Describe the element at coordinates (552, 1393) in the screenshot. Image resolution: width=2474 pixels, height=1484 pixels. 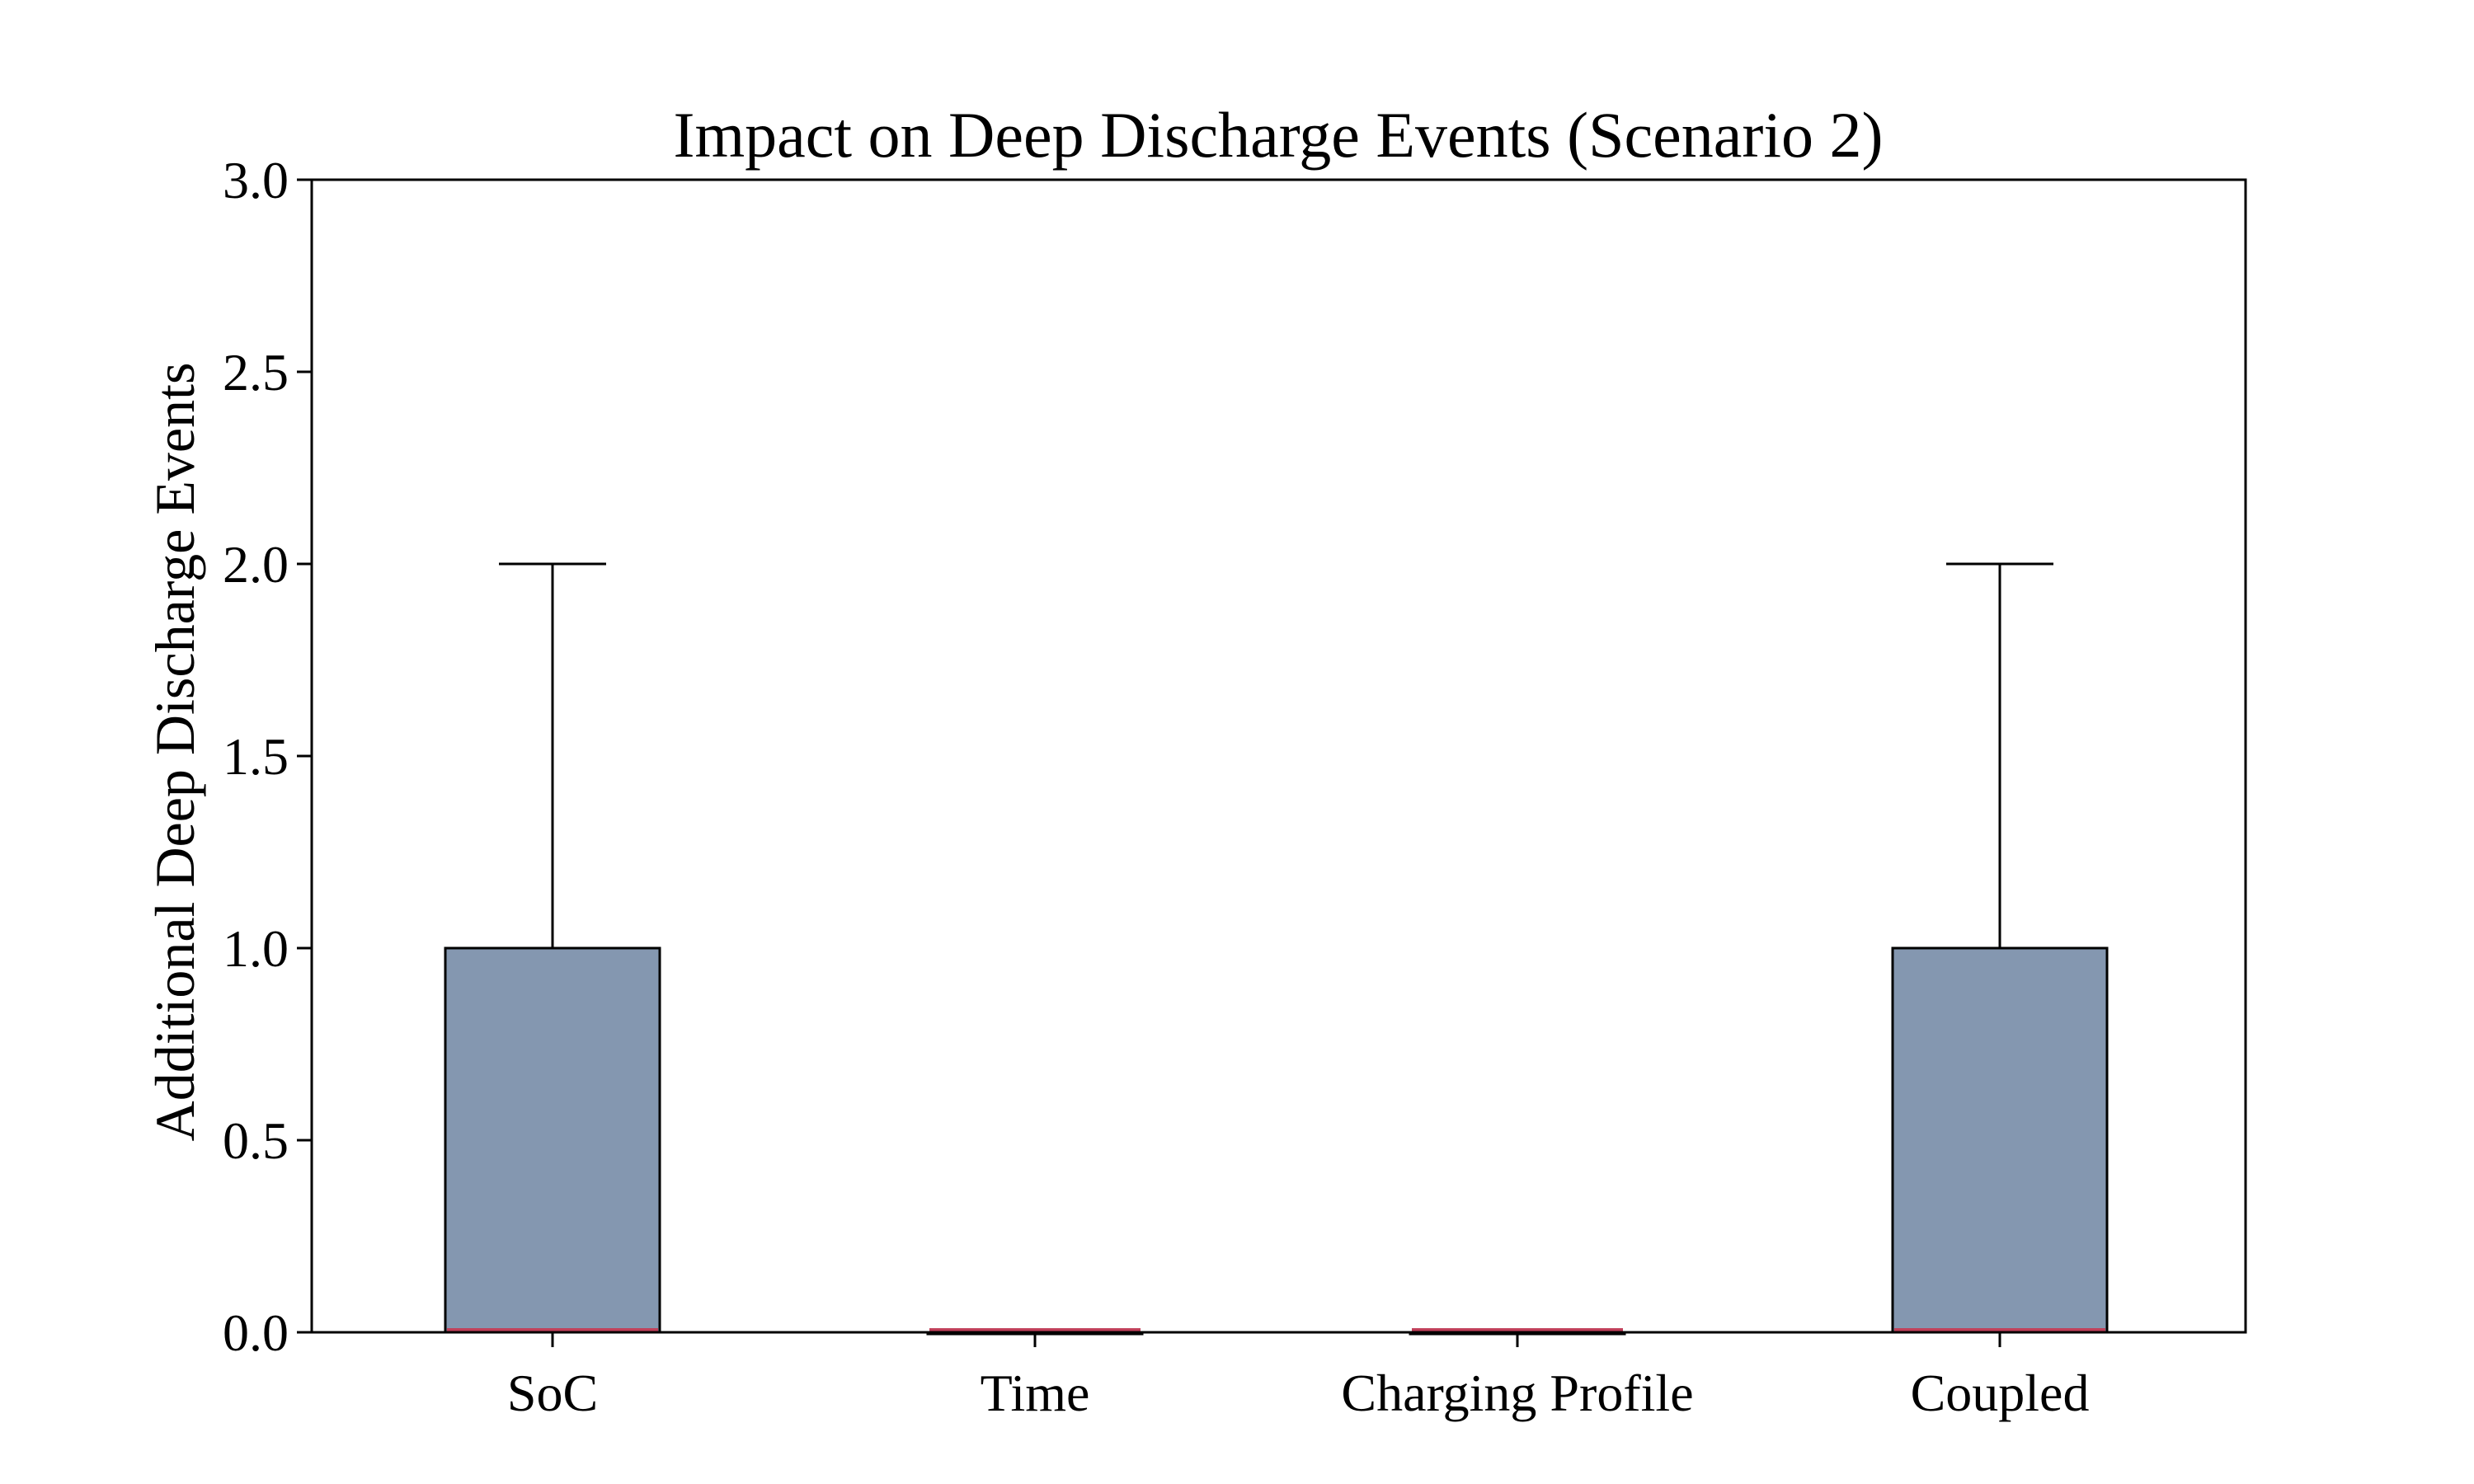
I see `x-tick-label: SoC` at that location.